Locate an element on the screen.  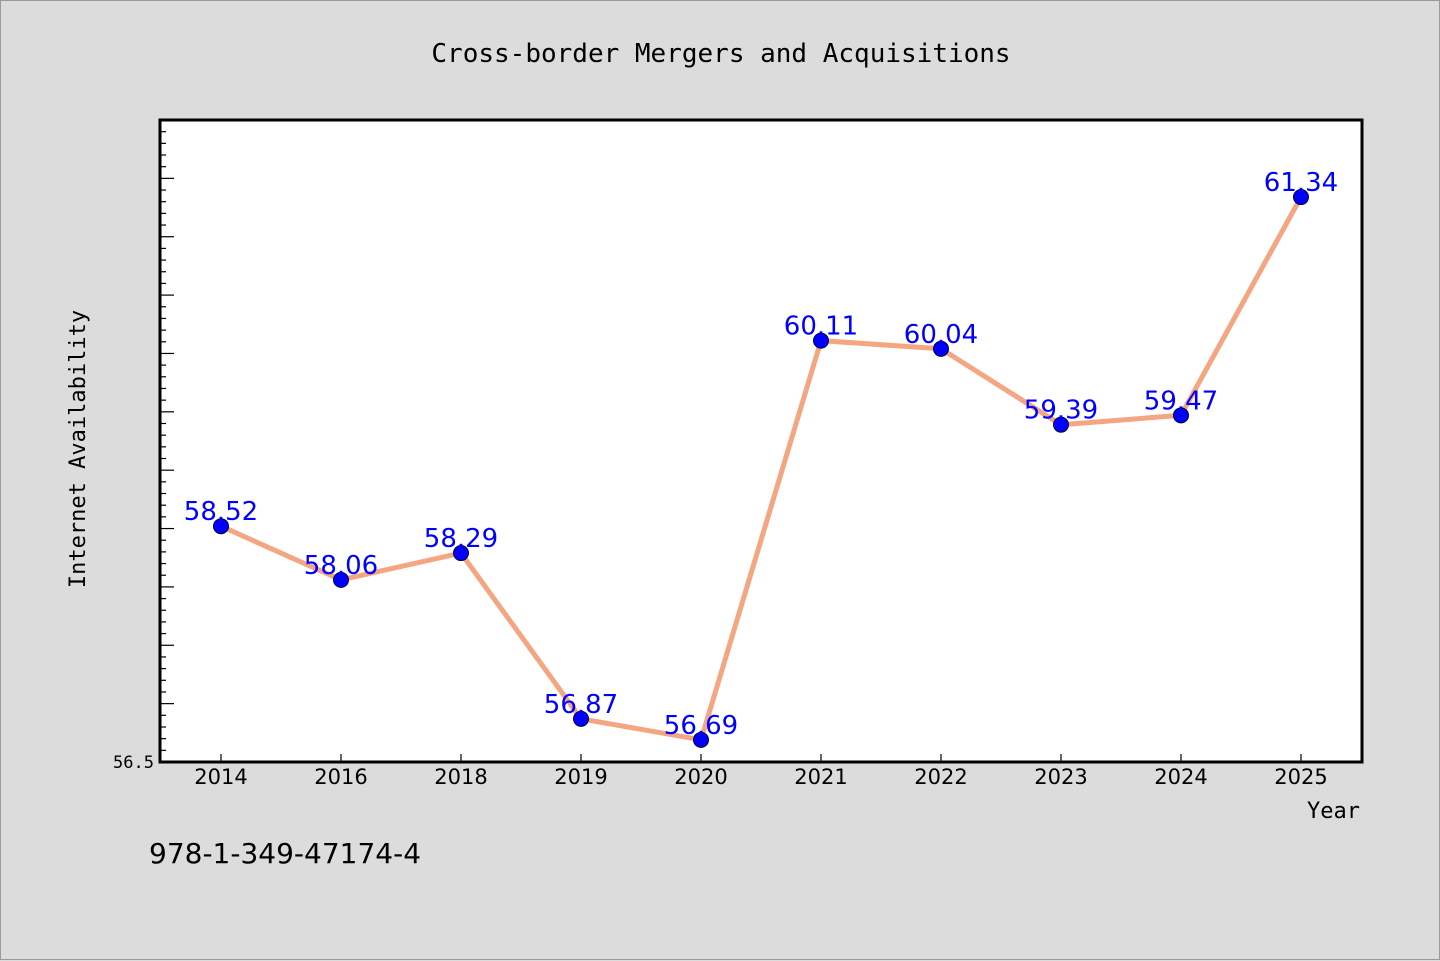
data-label: 56.87 is located at coordinates (581, 705).